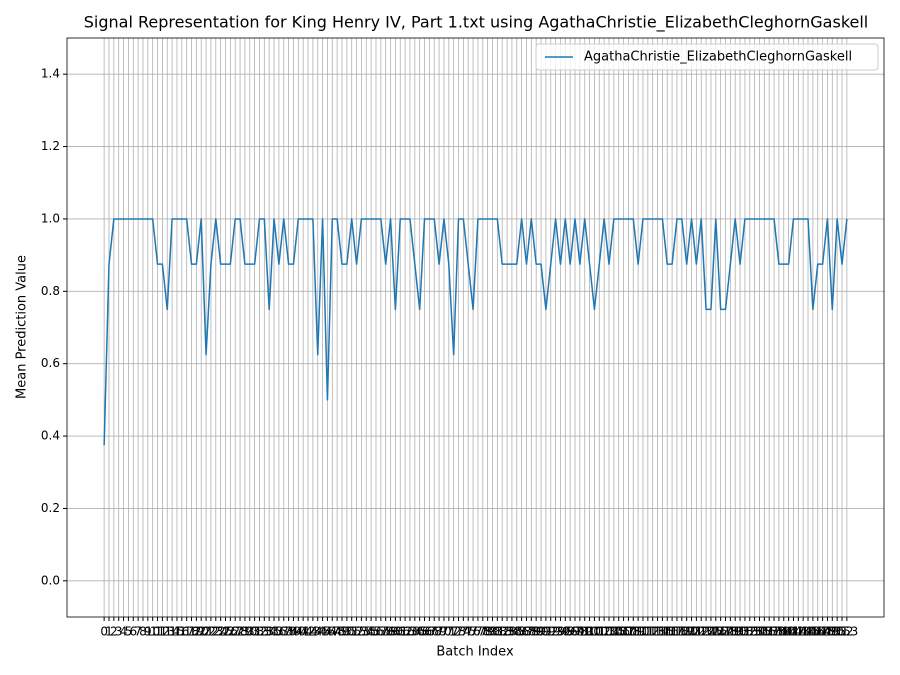 This screenshot has height=675, width=900. What do you see at coordinates (414, 632) in the screenshot?
I see `x-tick-label: 64` at bounding box center [414, 632].